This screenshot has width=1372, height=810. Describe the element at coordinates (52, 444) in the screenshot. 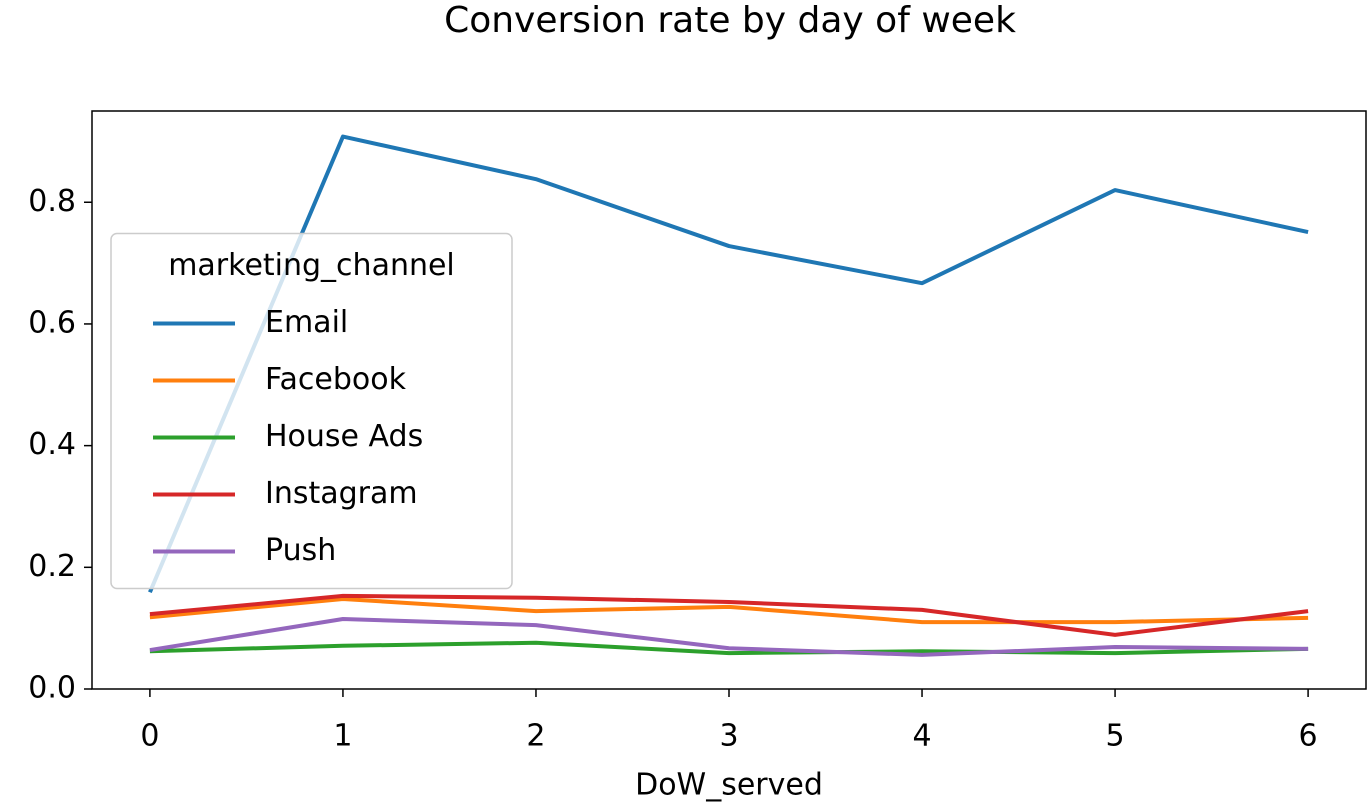

I see `y-tick-label: 0.4` at that location.